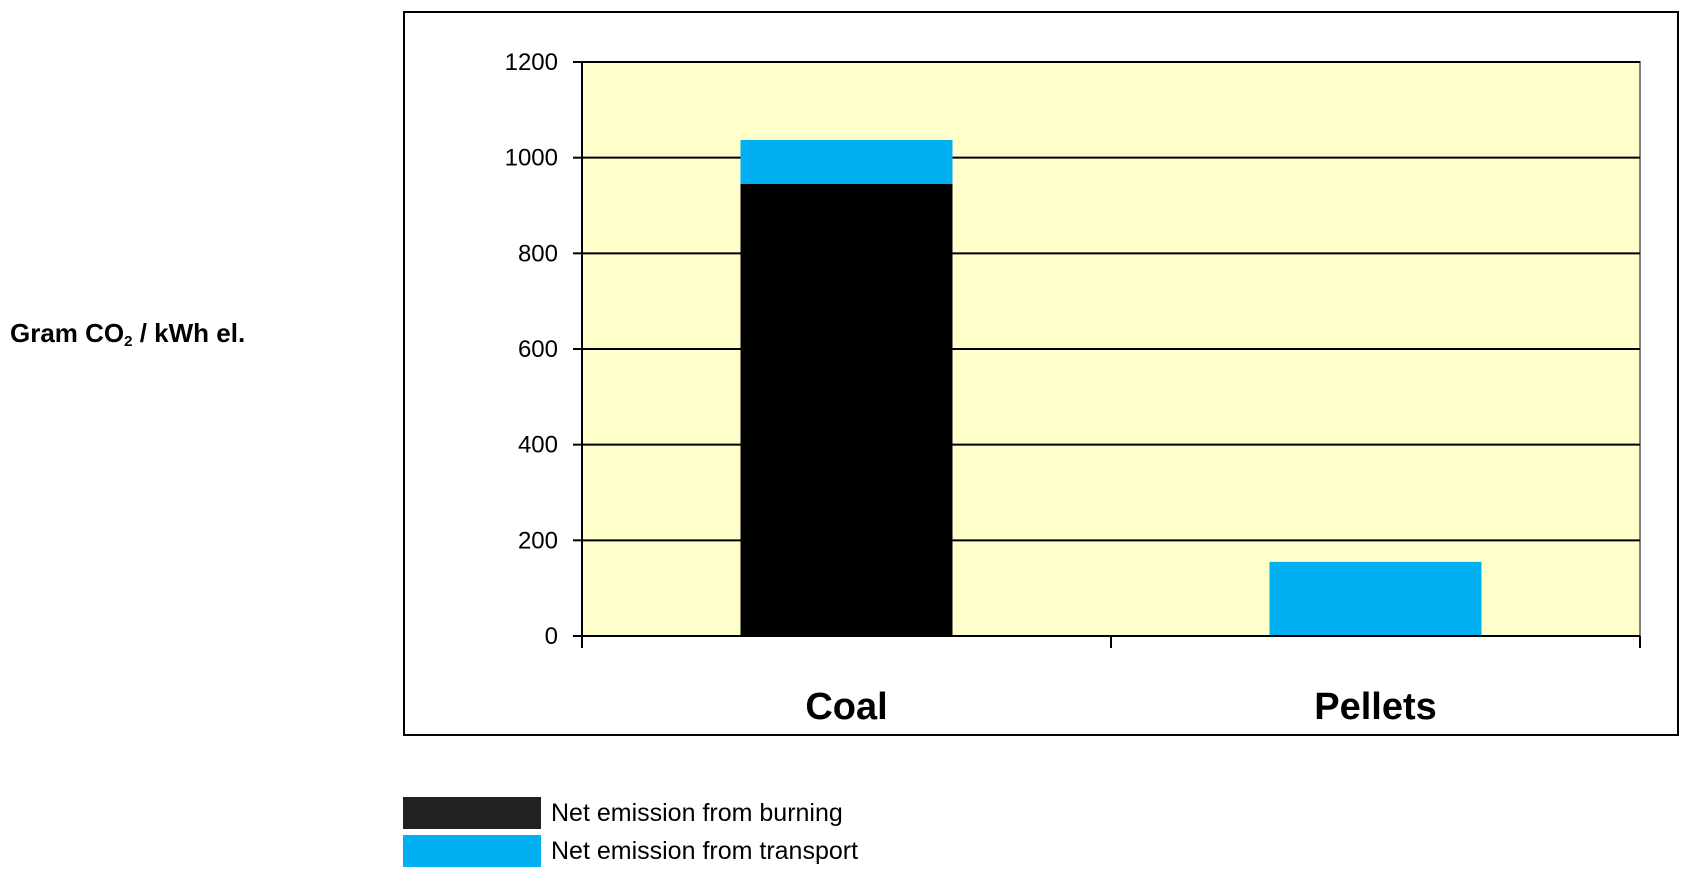 The width and height of the screenshot is (1682, 876). I want to click on legend-item-transport: Net emission from transport, so click(630, 851).